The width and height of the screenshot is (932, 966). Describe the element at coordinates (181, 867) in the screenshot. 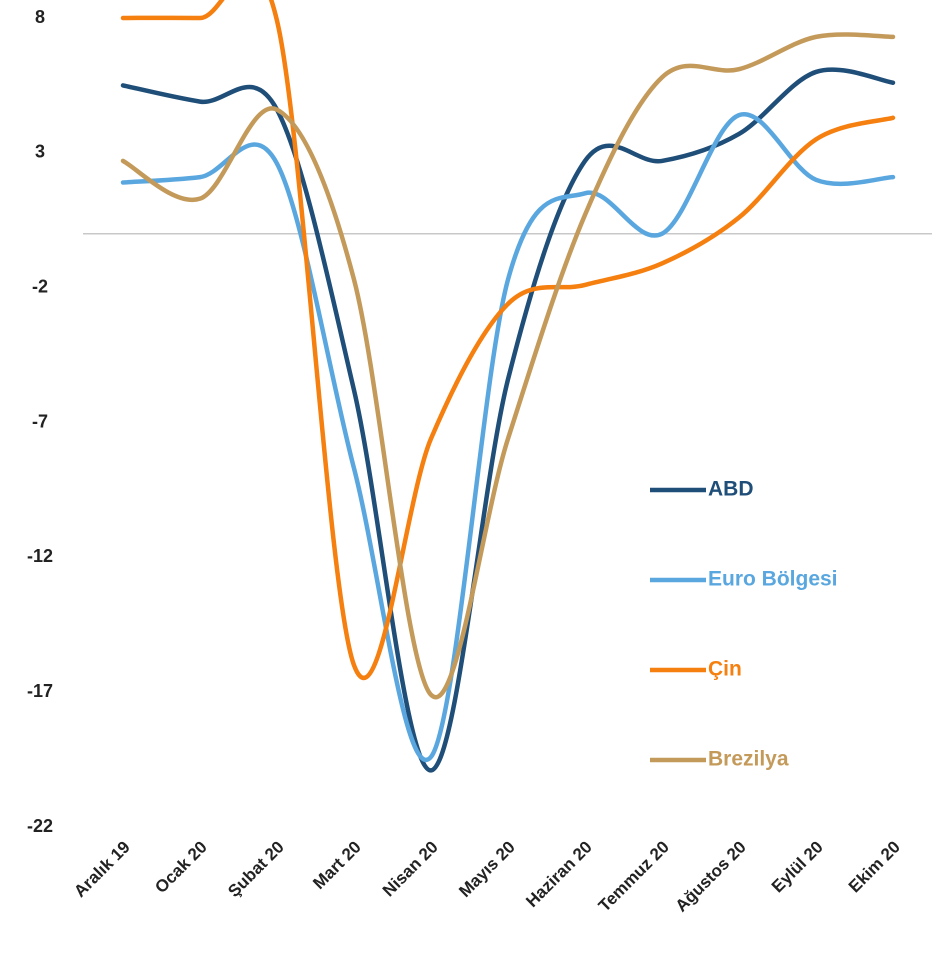

I see `x-tick-label: Ocak 20` at that location.